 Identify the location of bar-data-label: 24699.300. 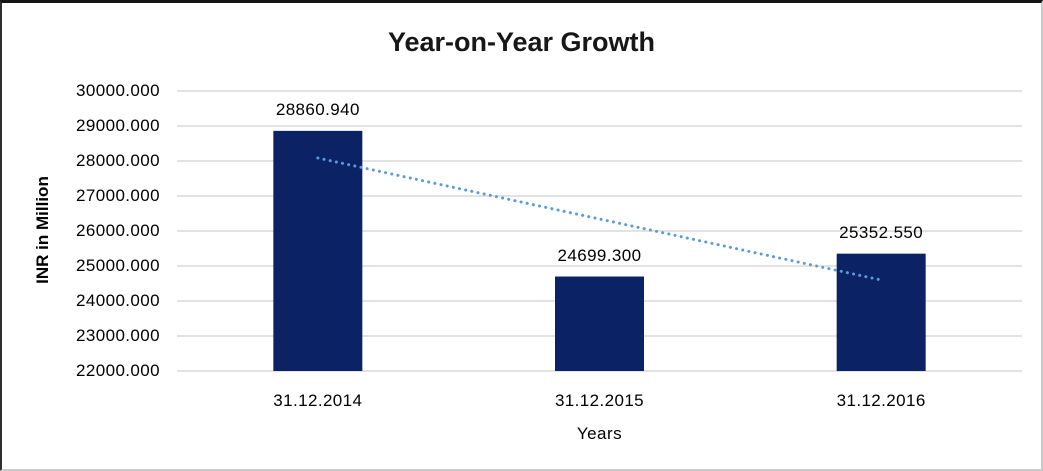
(599, 255).